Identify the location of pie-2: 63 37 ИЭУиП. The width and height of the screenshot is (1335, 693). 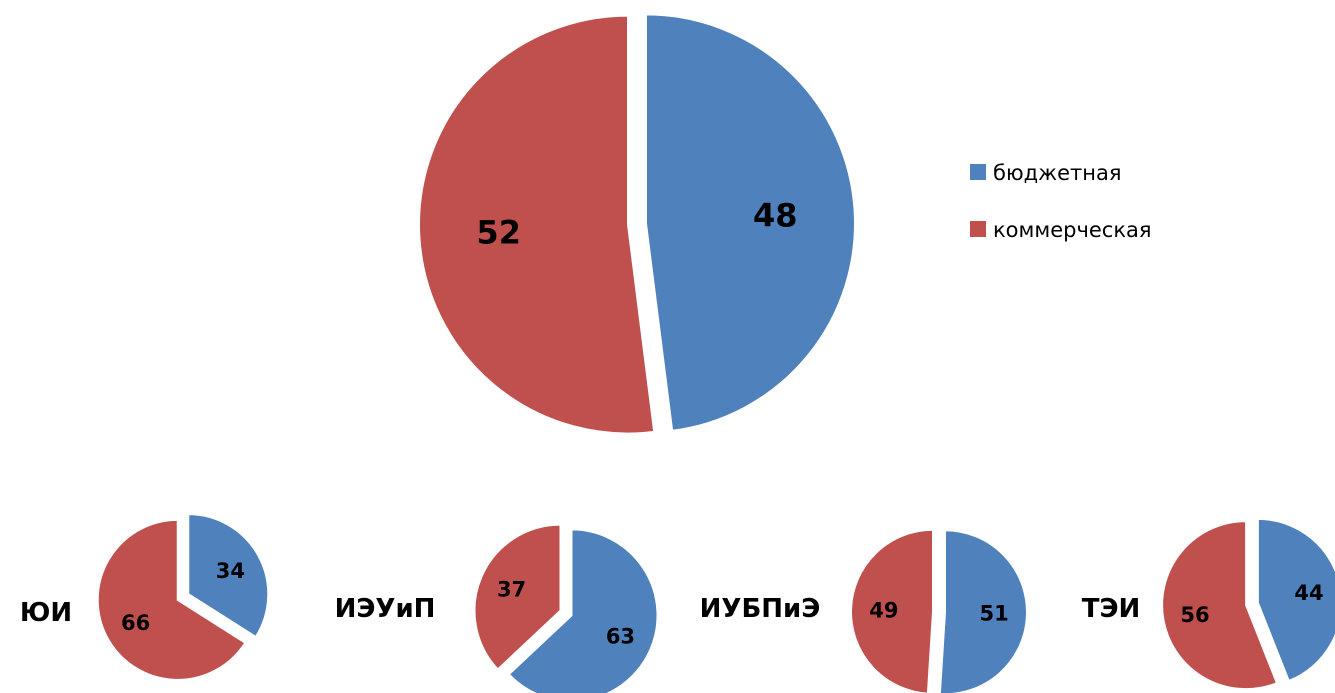
(497, 608).